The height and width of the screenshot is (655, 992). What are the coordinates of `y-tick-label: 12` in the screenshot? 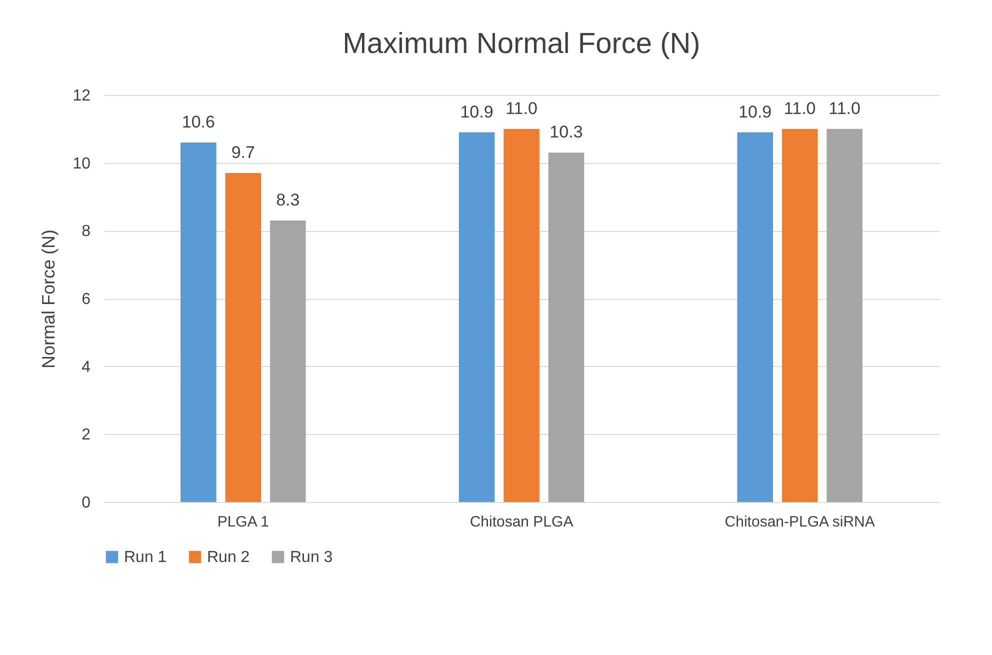 It's located at (81, 96).